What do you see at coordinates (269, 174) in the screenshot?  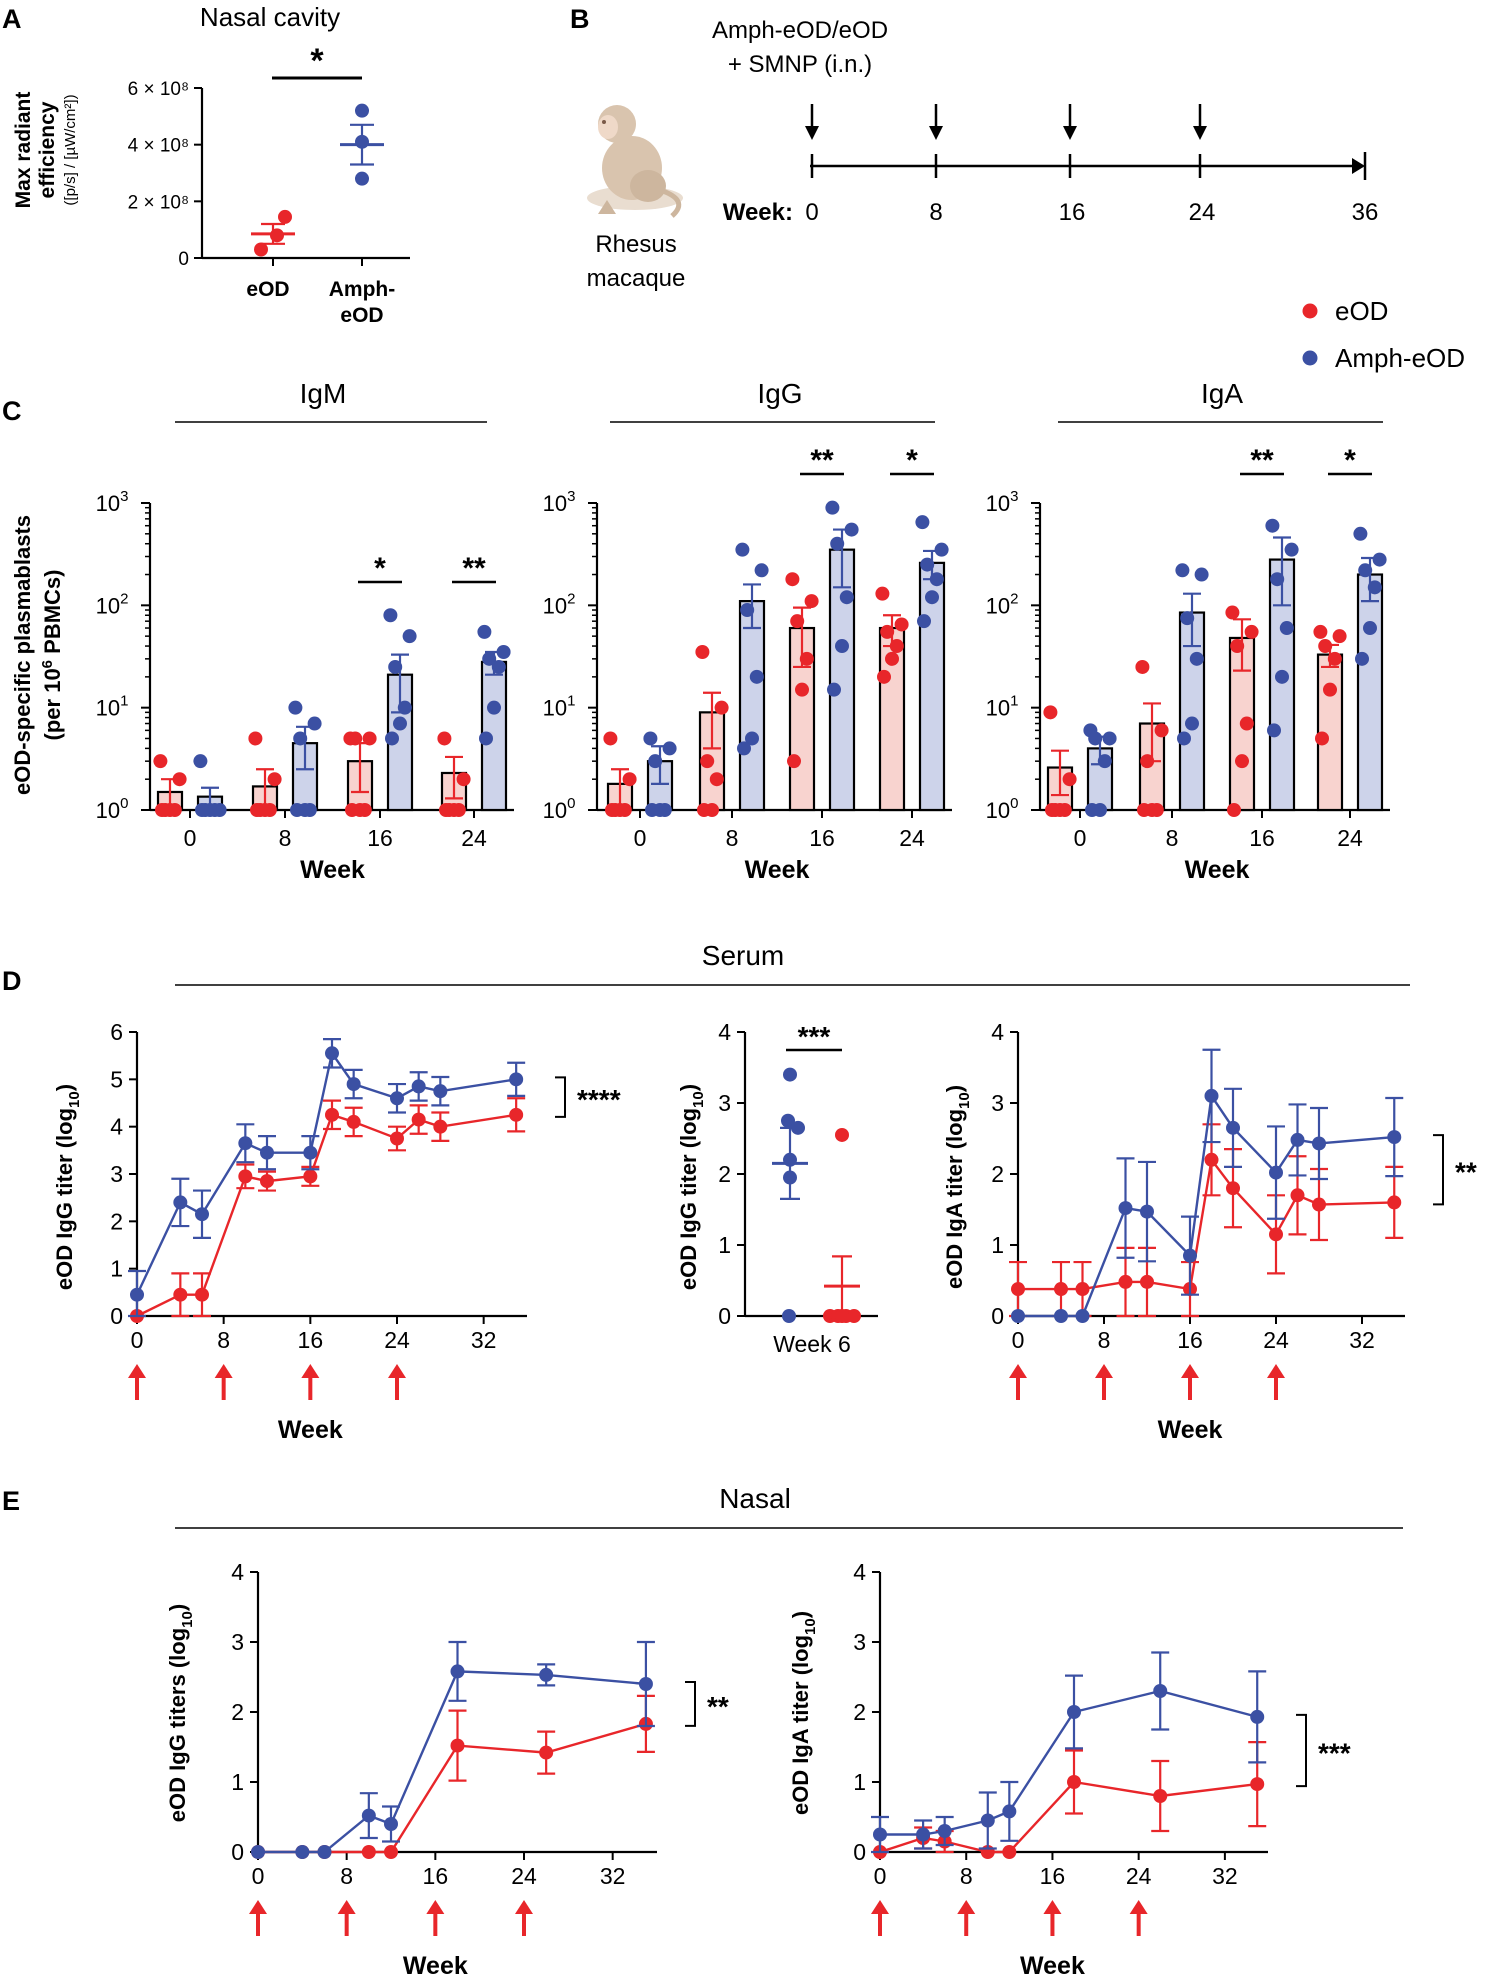 I see `panel-a-plot: 0 2 × 10⁸ 4 × 10⁸ 6 × 10⁸` at bounding box center [269, 174].